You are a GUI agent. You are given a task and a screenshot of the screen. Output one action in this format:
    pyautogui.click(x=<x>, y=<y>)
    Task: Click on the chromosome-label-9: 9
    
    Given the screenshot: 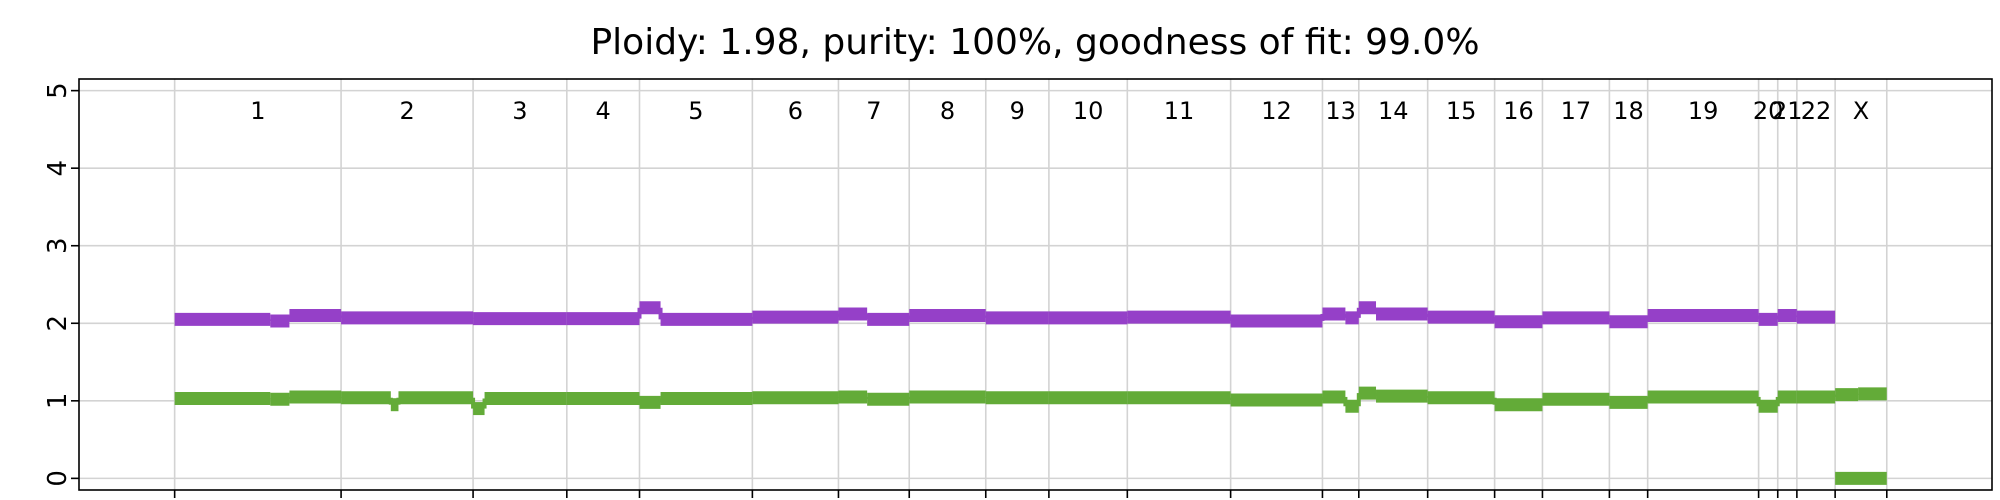 What is the action you would take?
    pyautogui.click(x=1017, y=111)
    